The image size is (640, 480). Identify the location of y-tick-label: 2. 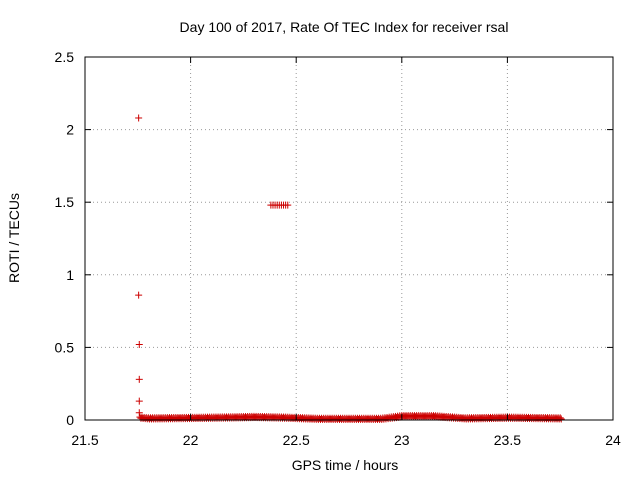
(70, 130).